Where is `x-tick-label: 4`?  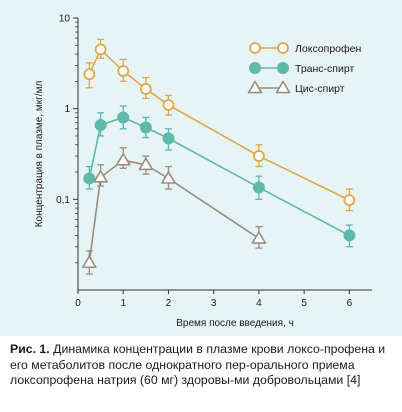
x-tick-label: 4 is located at coordinates (259, 303).